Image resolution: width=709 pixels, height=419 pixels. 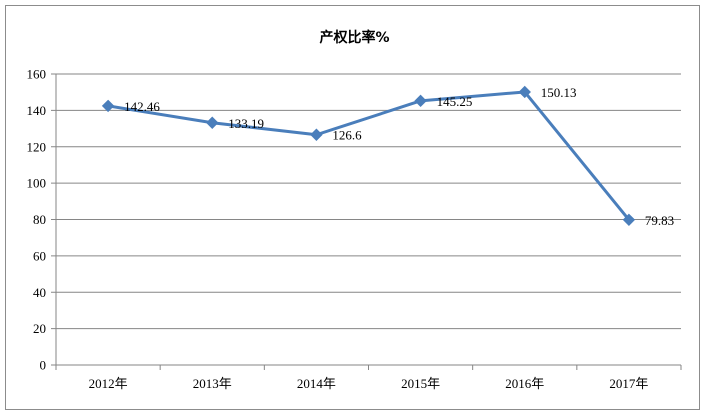 I want to click on y-tick-label: 20, so click(x=39, y=328).